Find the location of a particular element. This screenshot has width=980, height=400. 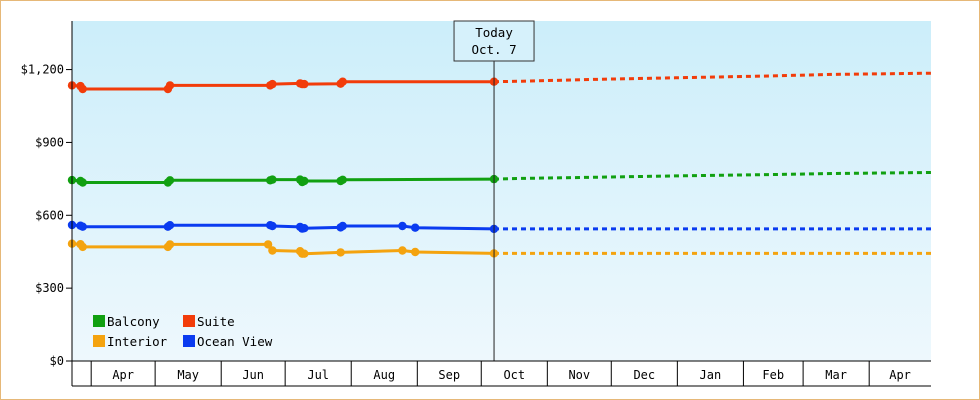

legend-item: Interior is located at coordinates (130, 341).